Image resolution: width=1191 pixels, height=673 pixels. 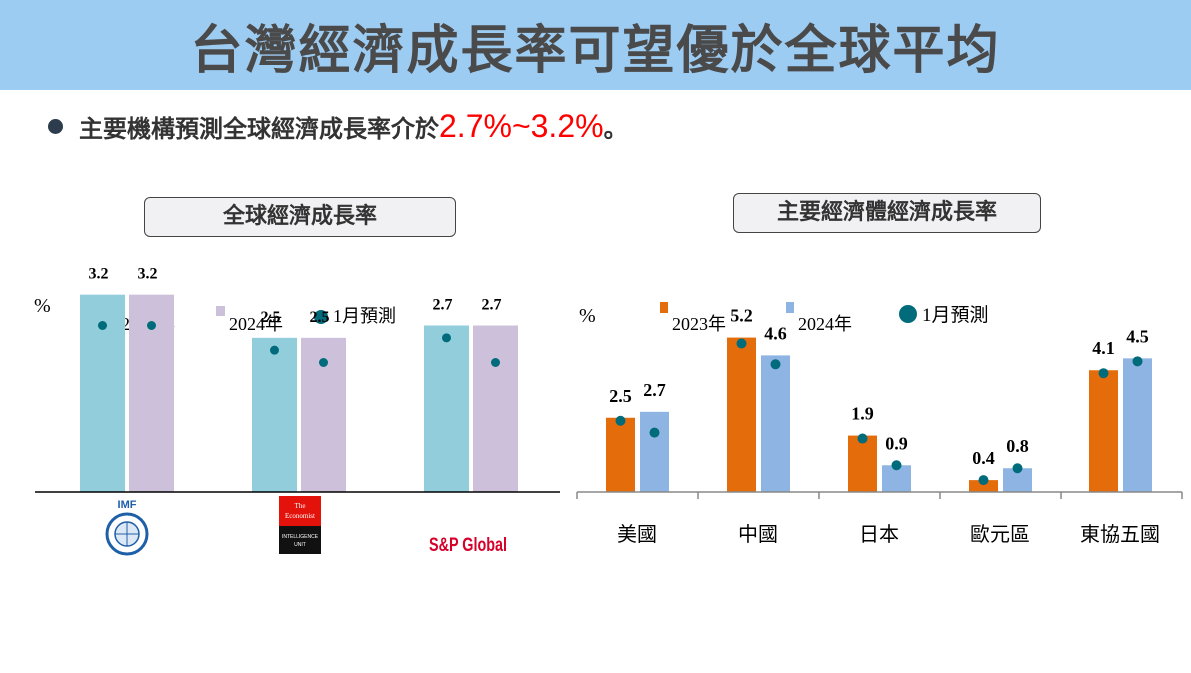 What do you see at coordinates (495, 408) in the screenshot?
I see `bar-S&P Global-2024年` at bounding box center [495, 408].